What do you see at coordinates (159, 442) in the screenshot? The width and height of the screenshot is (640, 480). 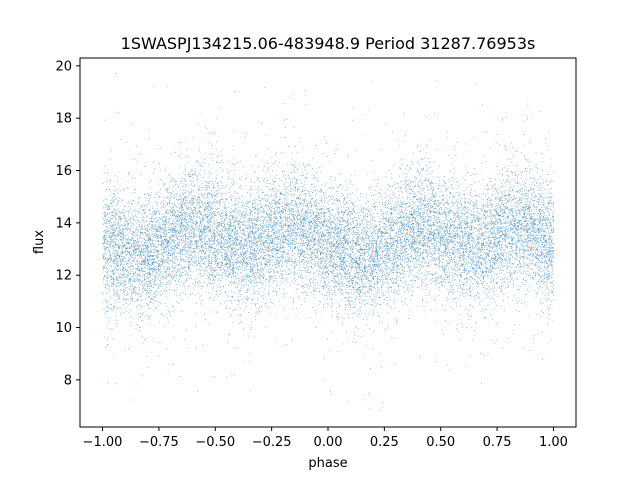 I see `x-tick-label: −0.75` at bounding box center [159, 442].